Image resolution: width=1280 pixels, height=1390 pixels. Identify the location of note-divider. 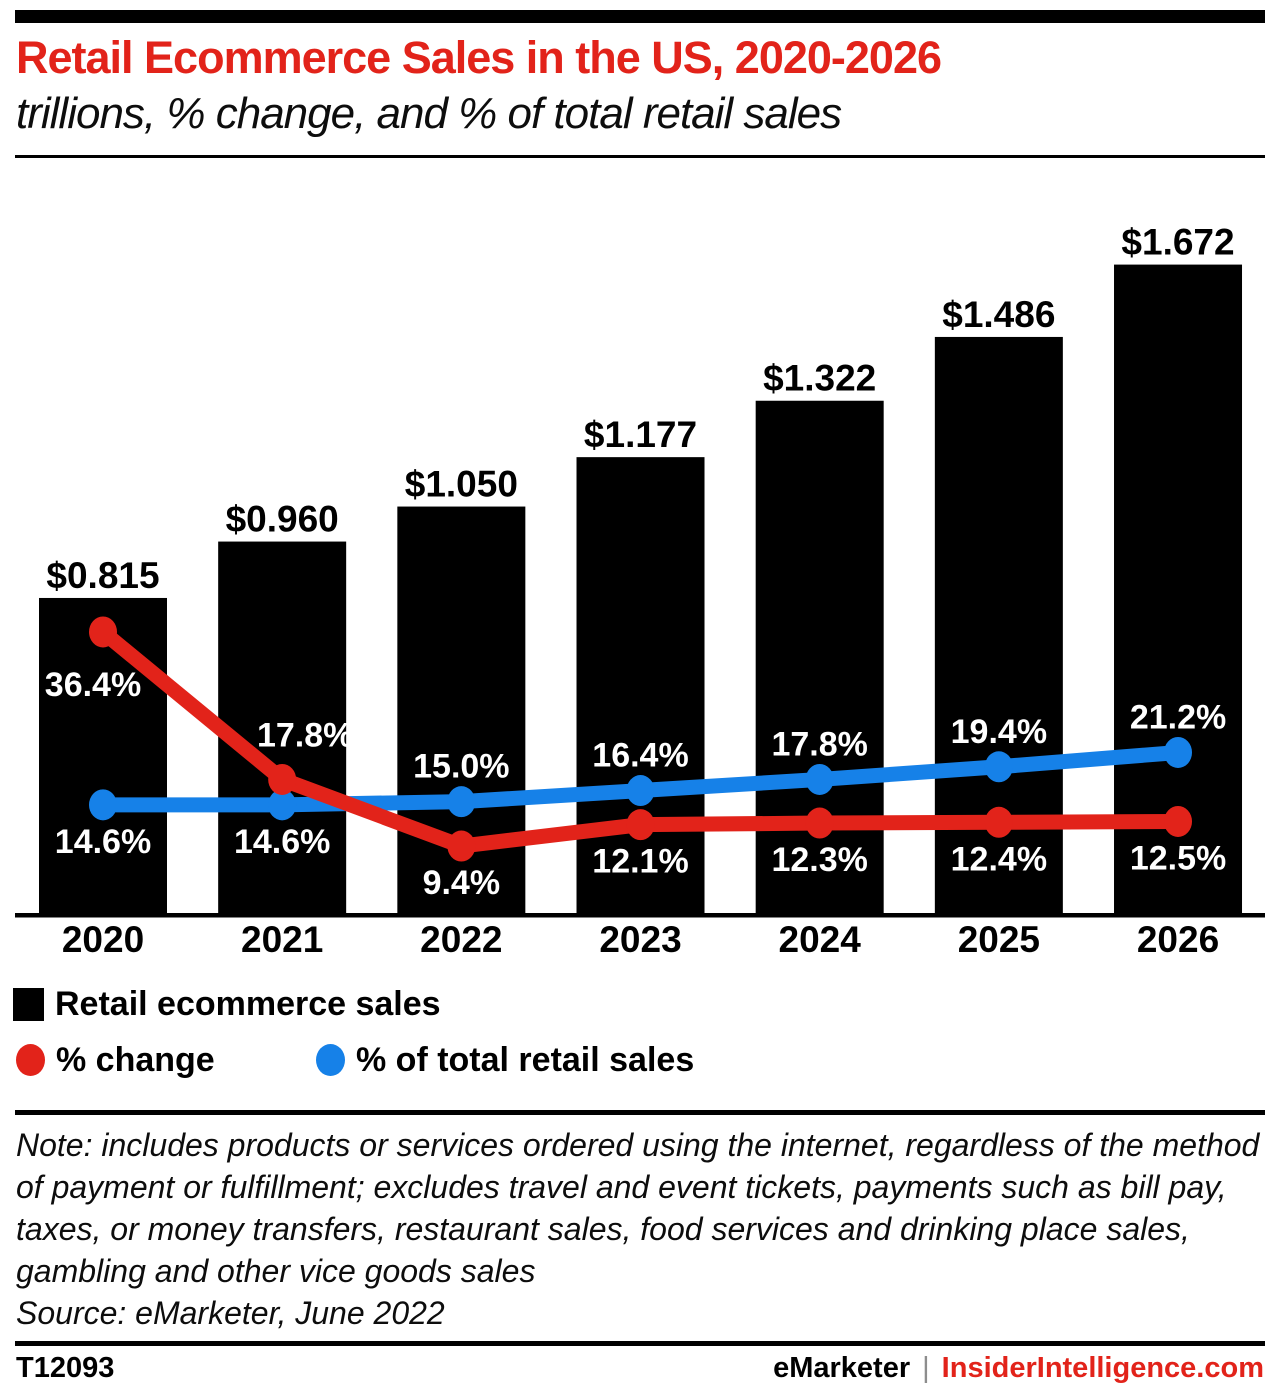
(640, 1112).